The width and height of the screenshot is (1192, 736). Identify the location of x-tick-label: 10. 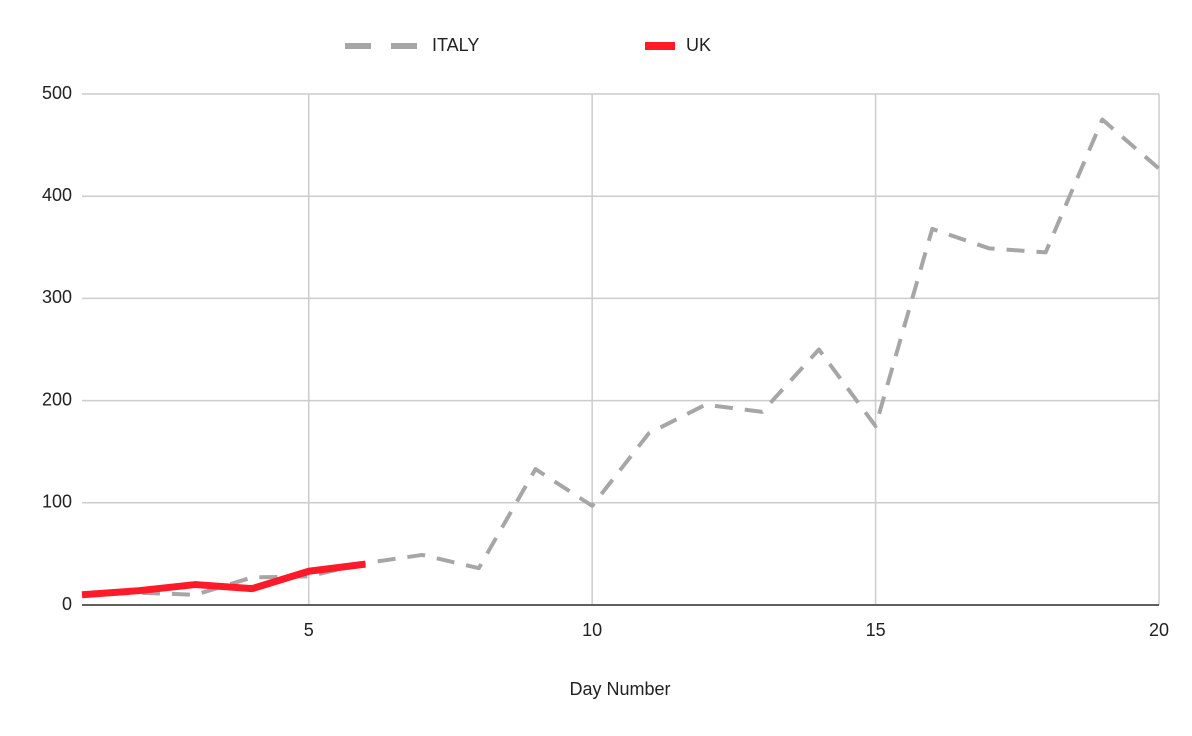
(592, 630).